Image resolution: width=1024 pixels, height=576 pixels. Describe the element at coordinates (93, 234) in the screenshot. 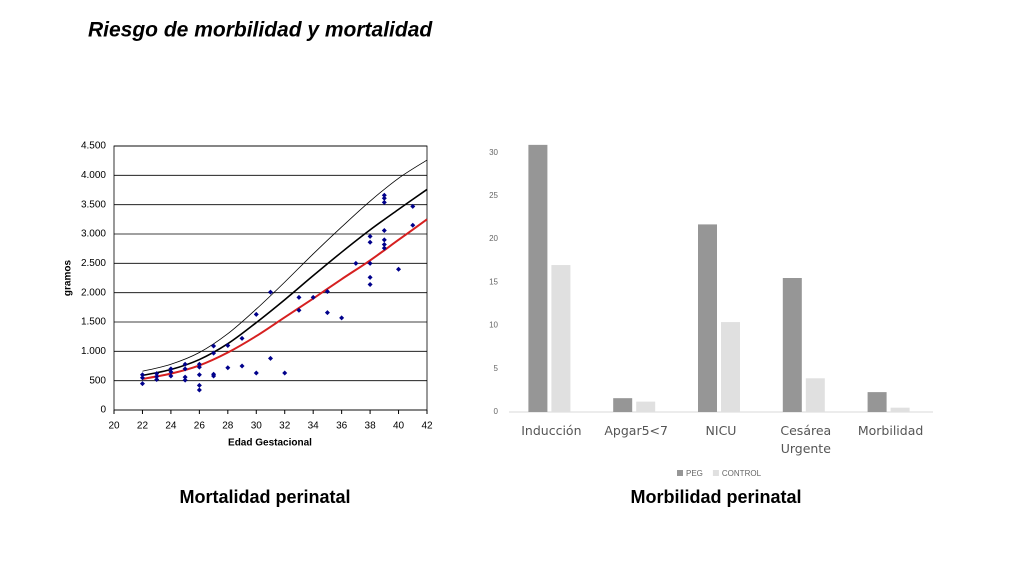

I see `y-tick-label: 3.000` at that location.